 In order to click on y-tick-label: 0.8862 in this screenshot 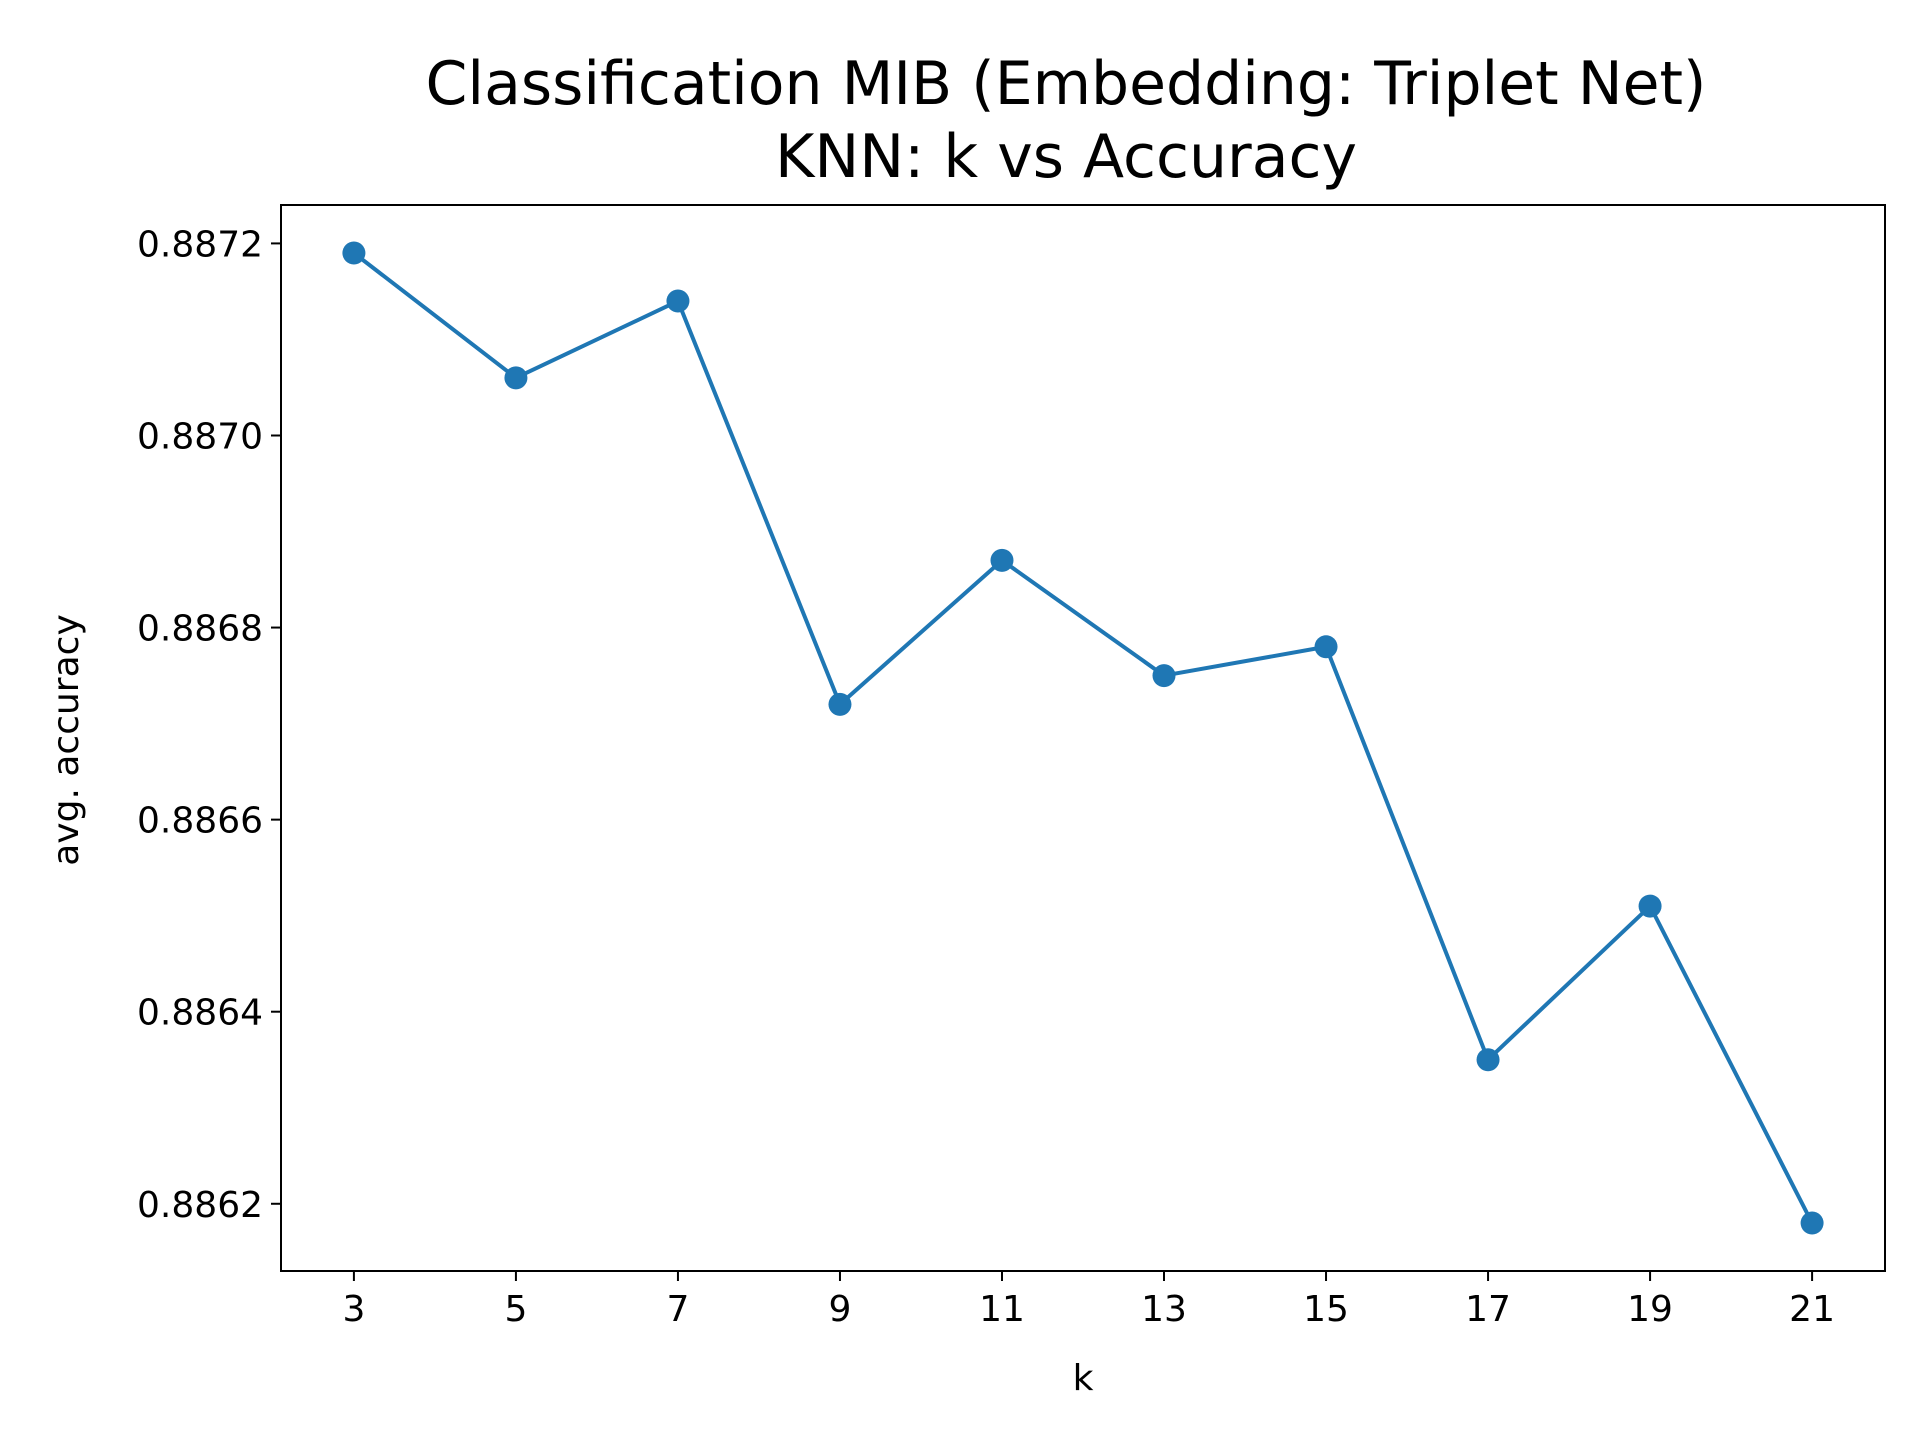, I will do `click(200, 1205)`.